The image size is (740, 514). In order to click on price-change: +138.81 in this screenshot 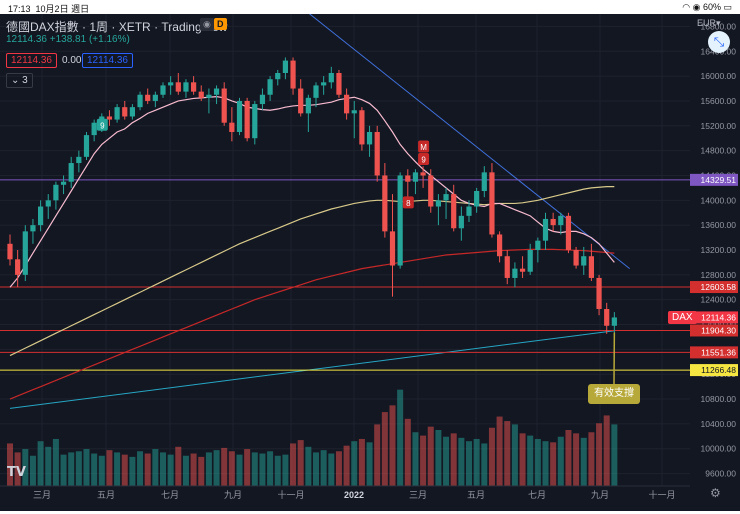, I will do `click(68, 39)`.